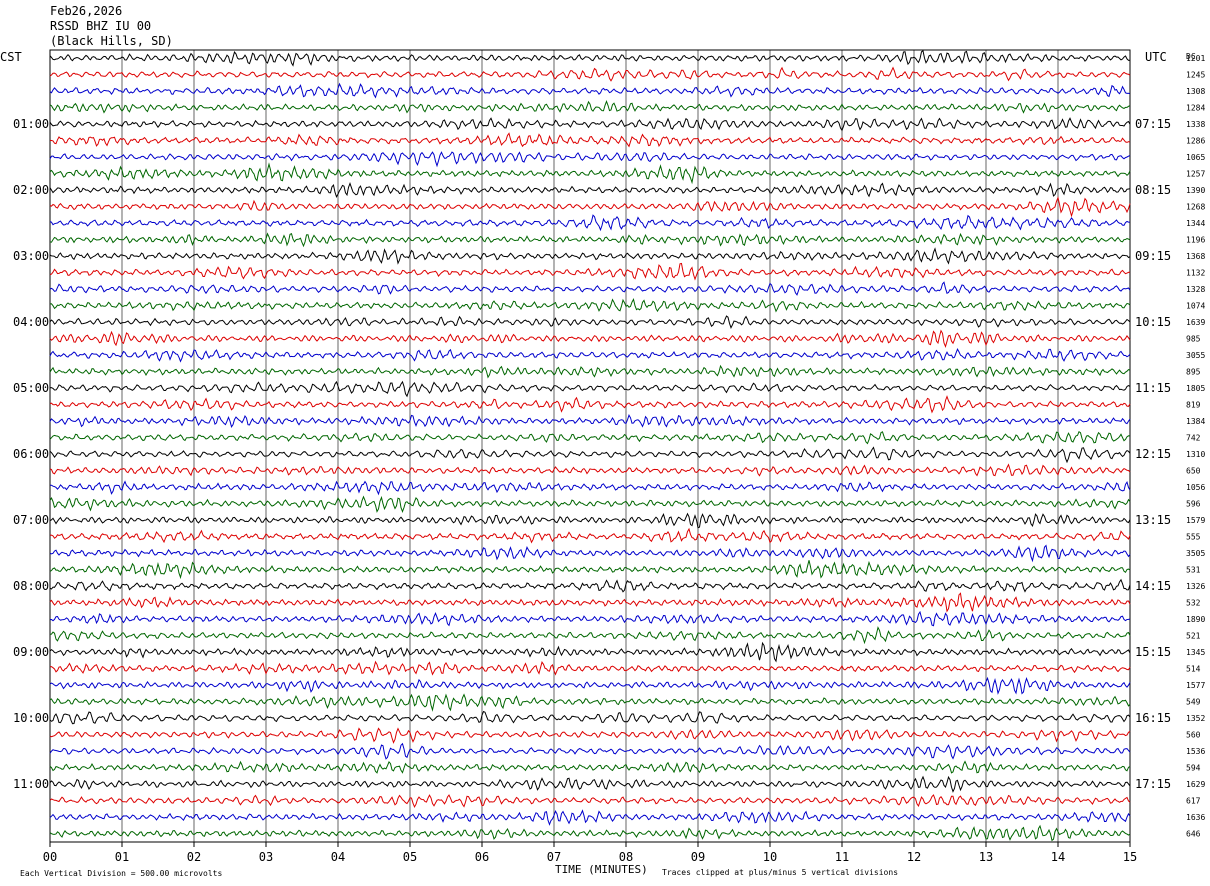  What do you see at coordinates (1130, 857) in the screenshot?
I see `x-tick-label: 15` at bounding box center [1130, 857].